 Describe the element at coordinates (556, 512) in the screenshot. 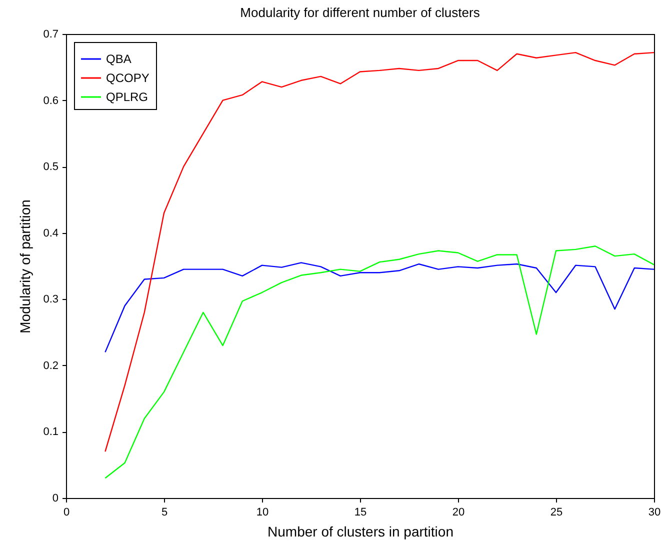

I see `x-tick-label: 25` at that location.